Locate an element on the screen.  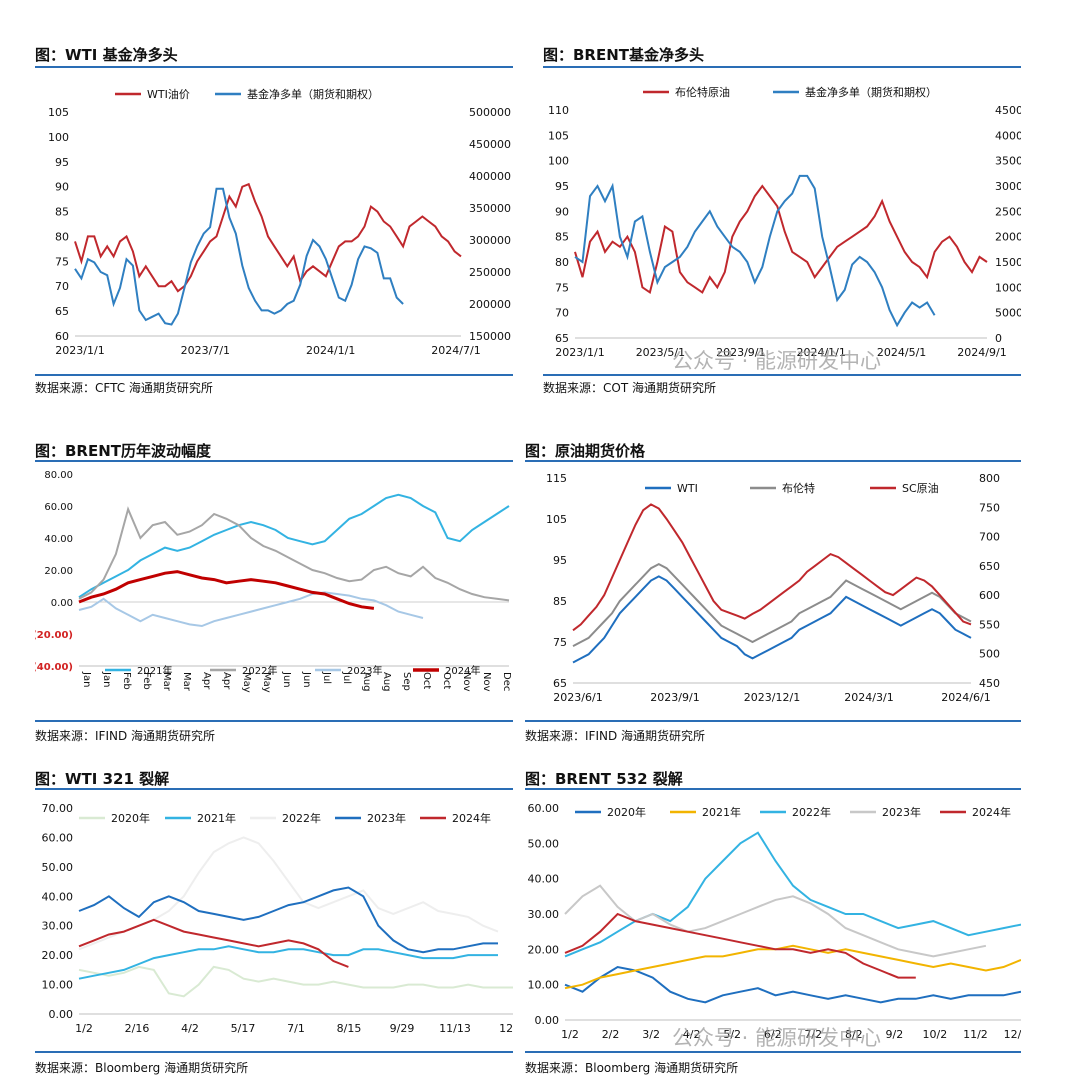
y-tick-label-right: 300000 is located at coordinates (490, 240).